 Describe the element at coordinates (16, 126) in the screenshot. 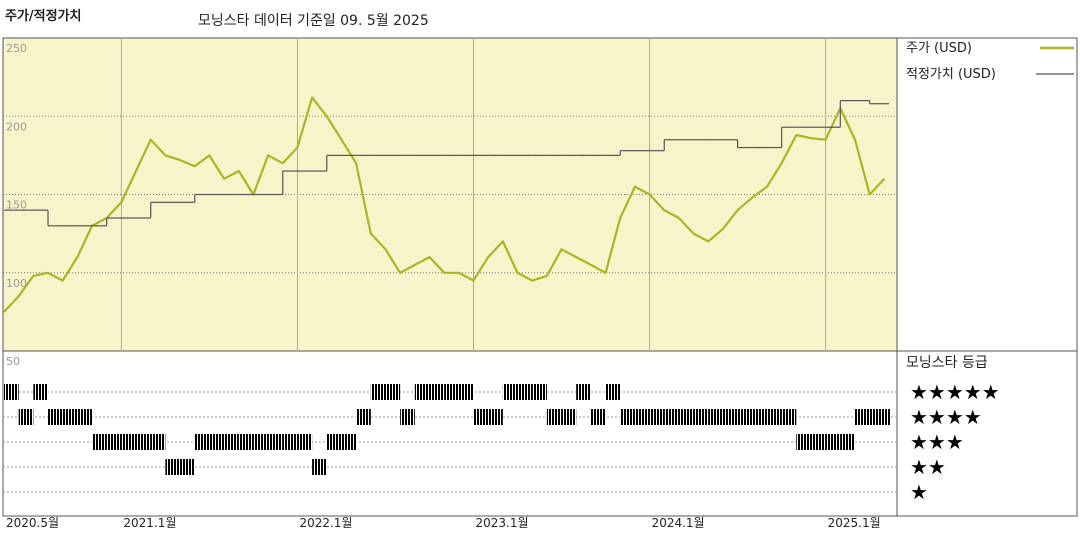

I see `y-tick-label: 200` at that location.